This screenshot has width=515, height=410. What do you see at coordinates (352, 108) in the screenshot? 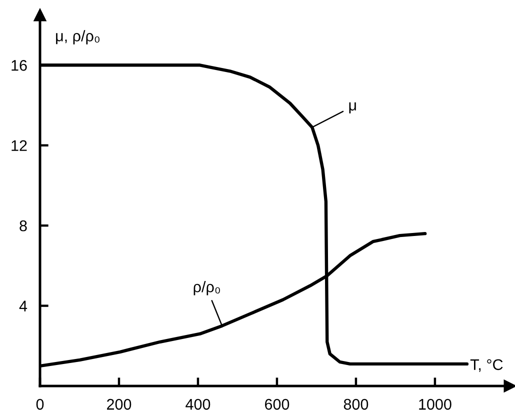
I see `text: μ` at bounding box center [352, 108].